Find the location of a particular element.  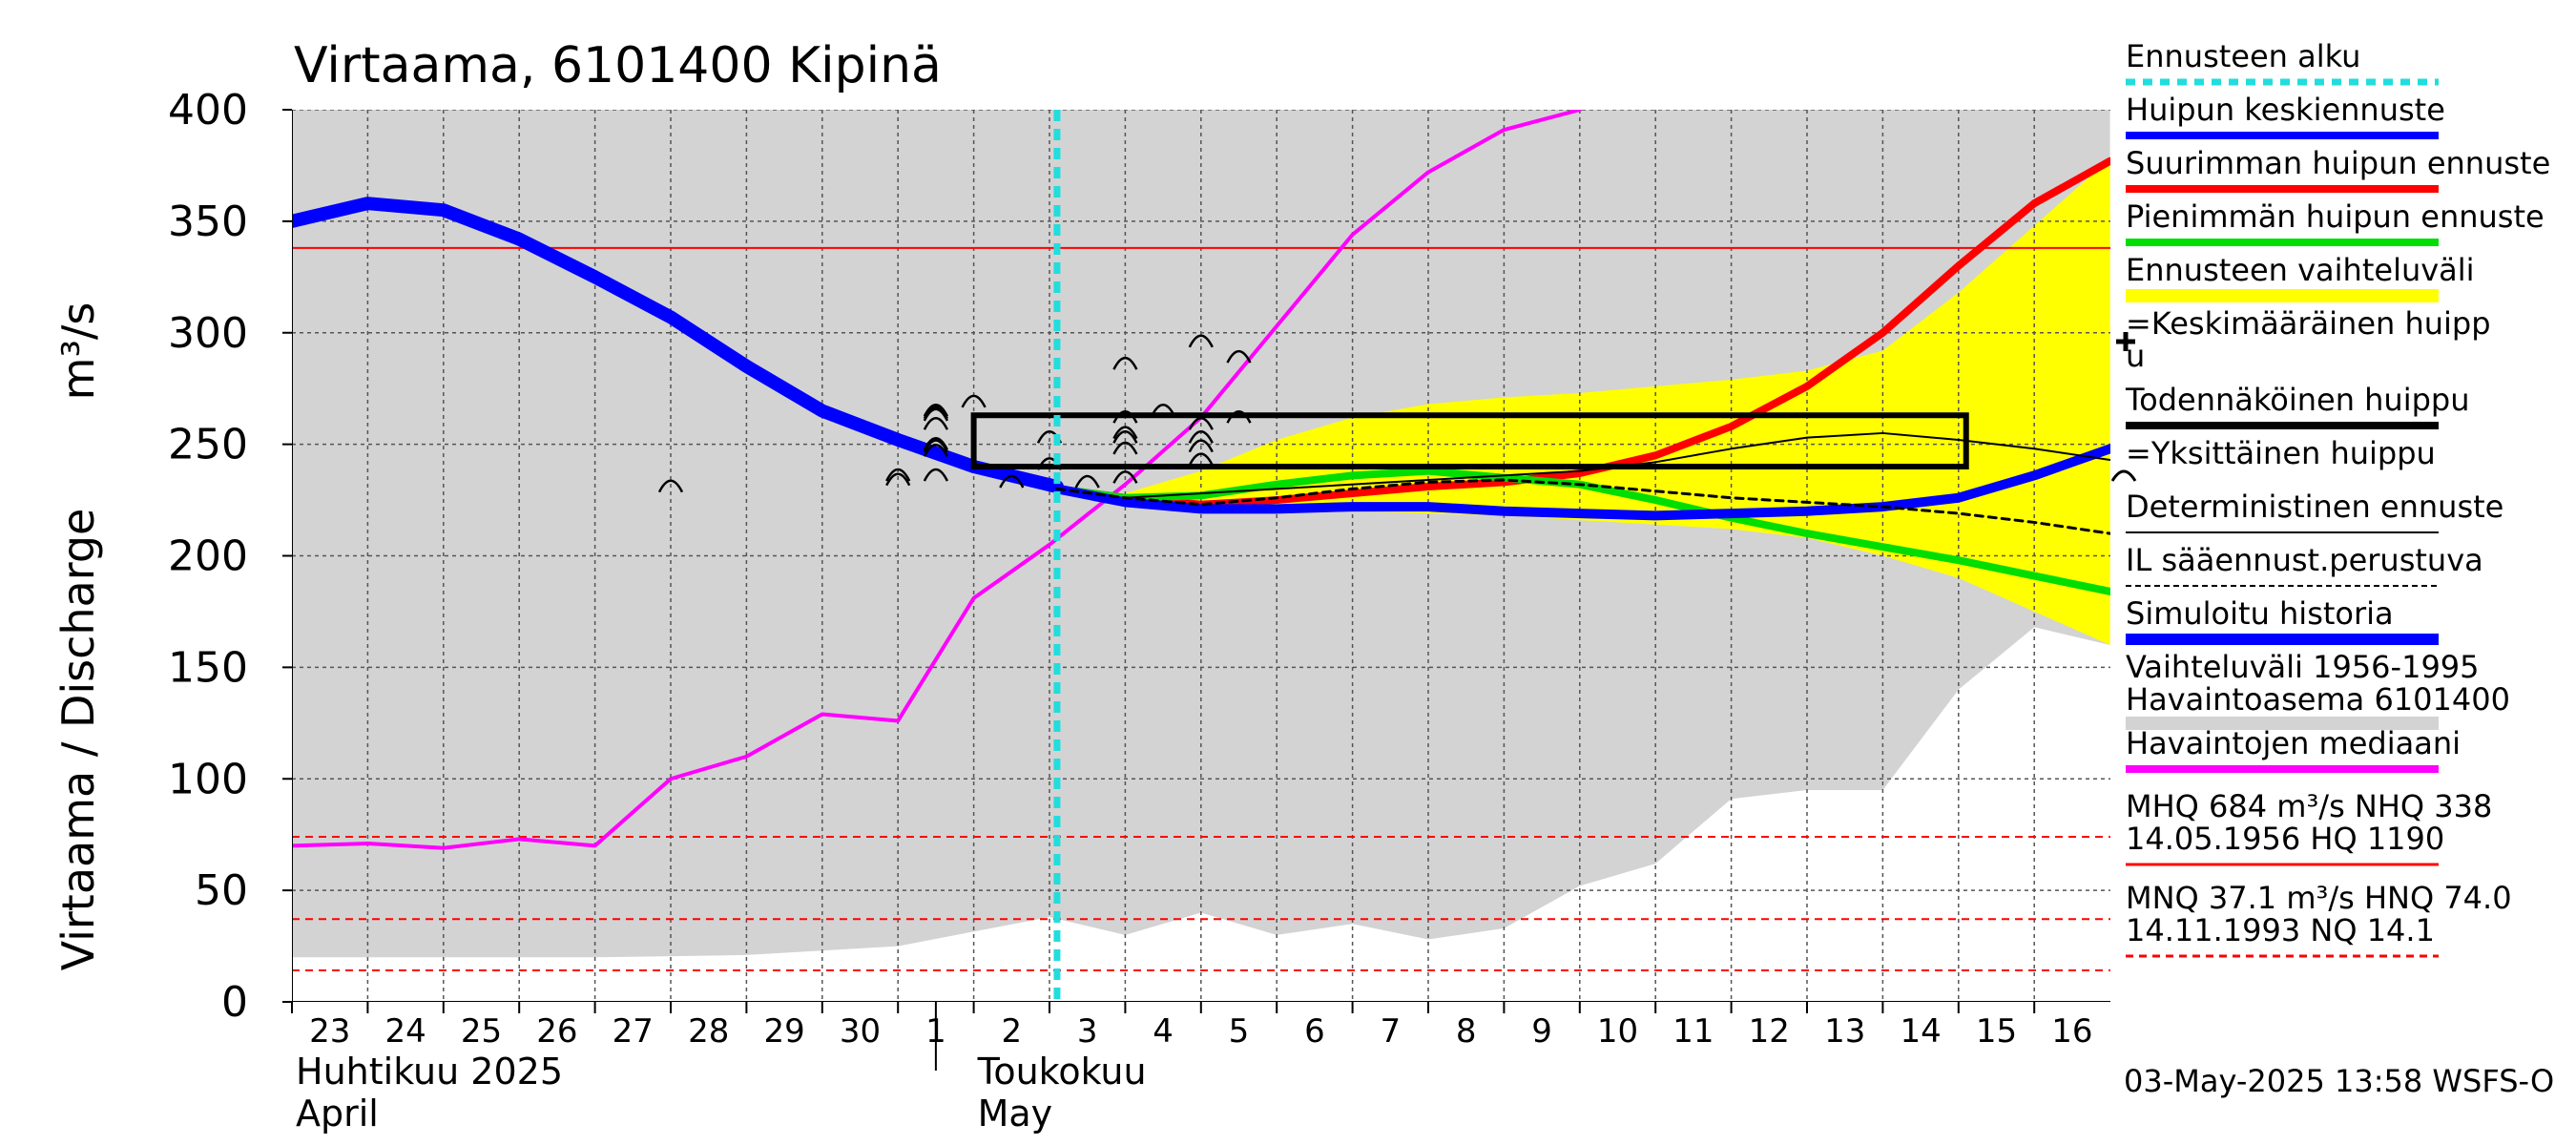

x-tick-label: 8 is located at coordinates (1466, 1031).